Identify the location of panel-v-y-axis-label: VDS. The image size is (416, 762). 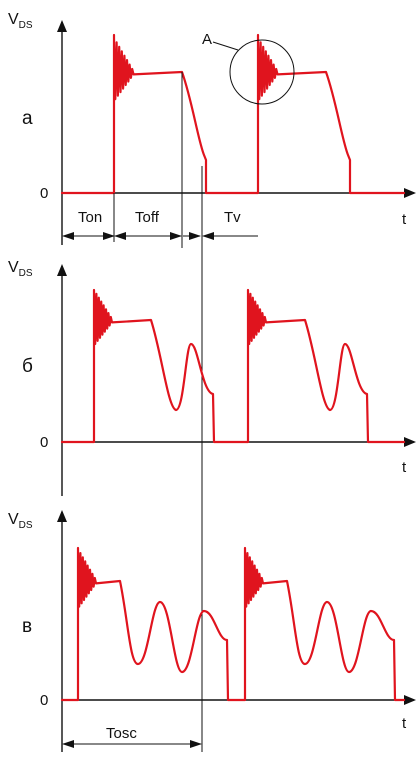
(20, 521).